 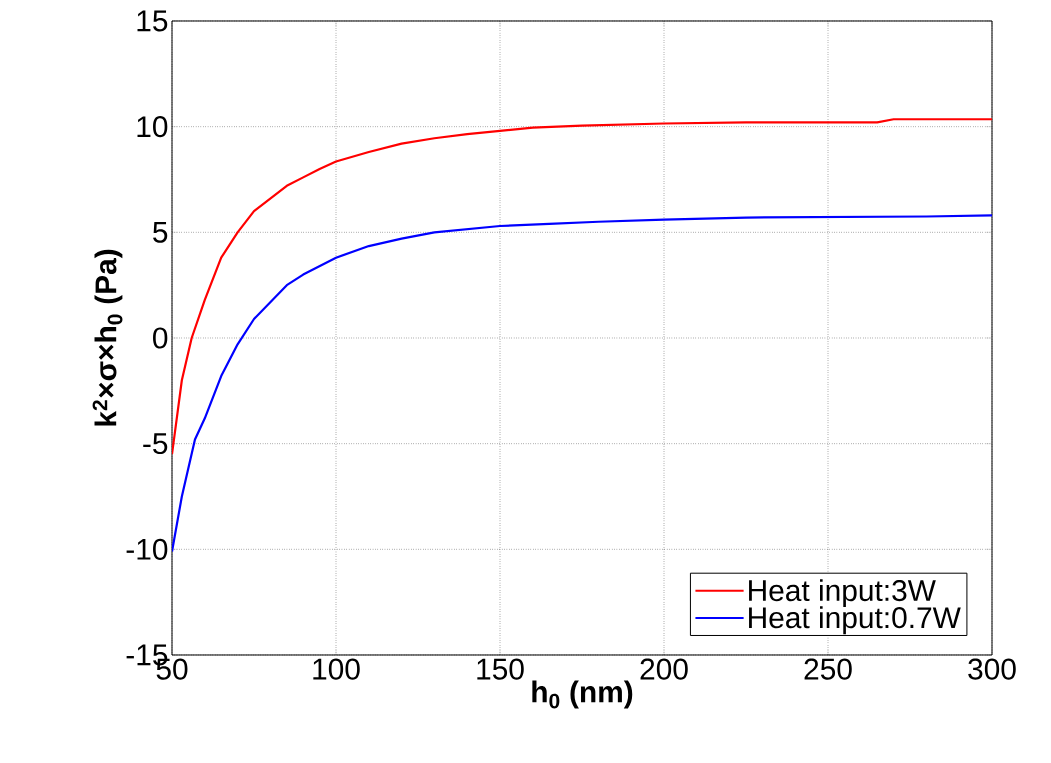 What do you see at coordinates (147, 549) in the screenshot?
I see `y-tick-label: -10` at bounding box center [147, 549].